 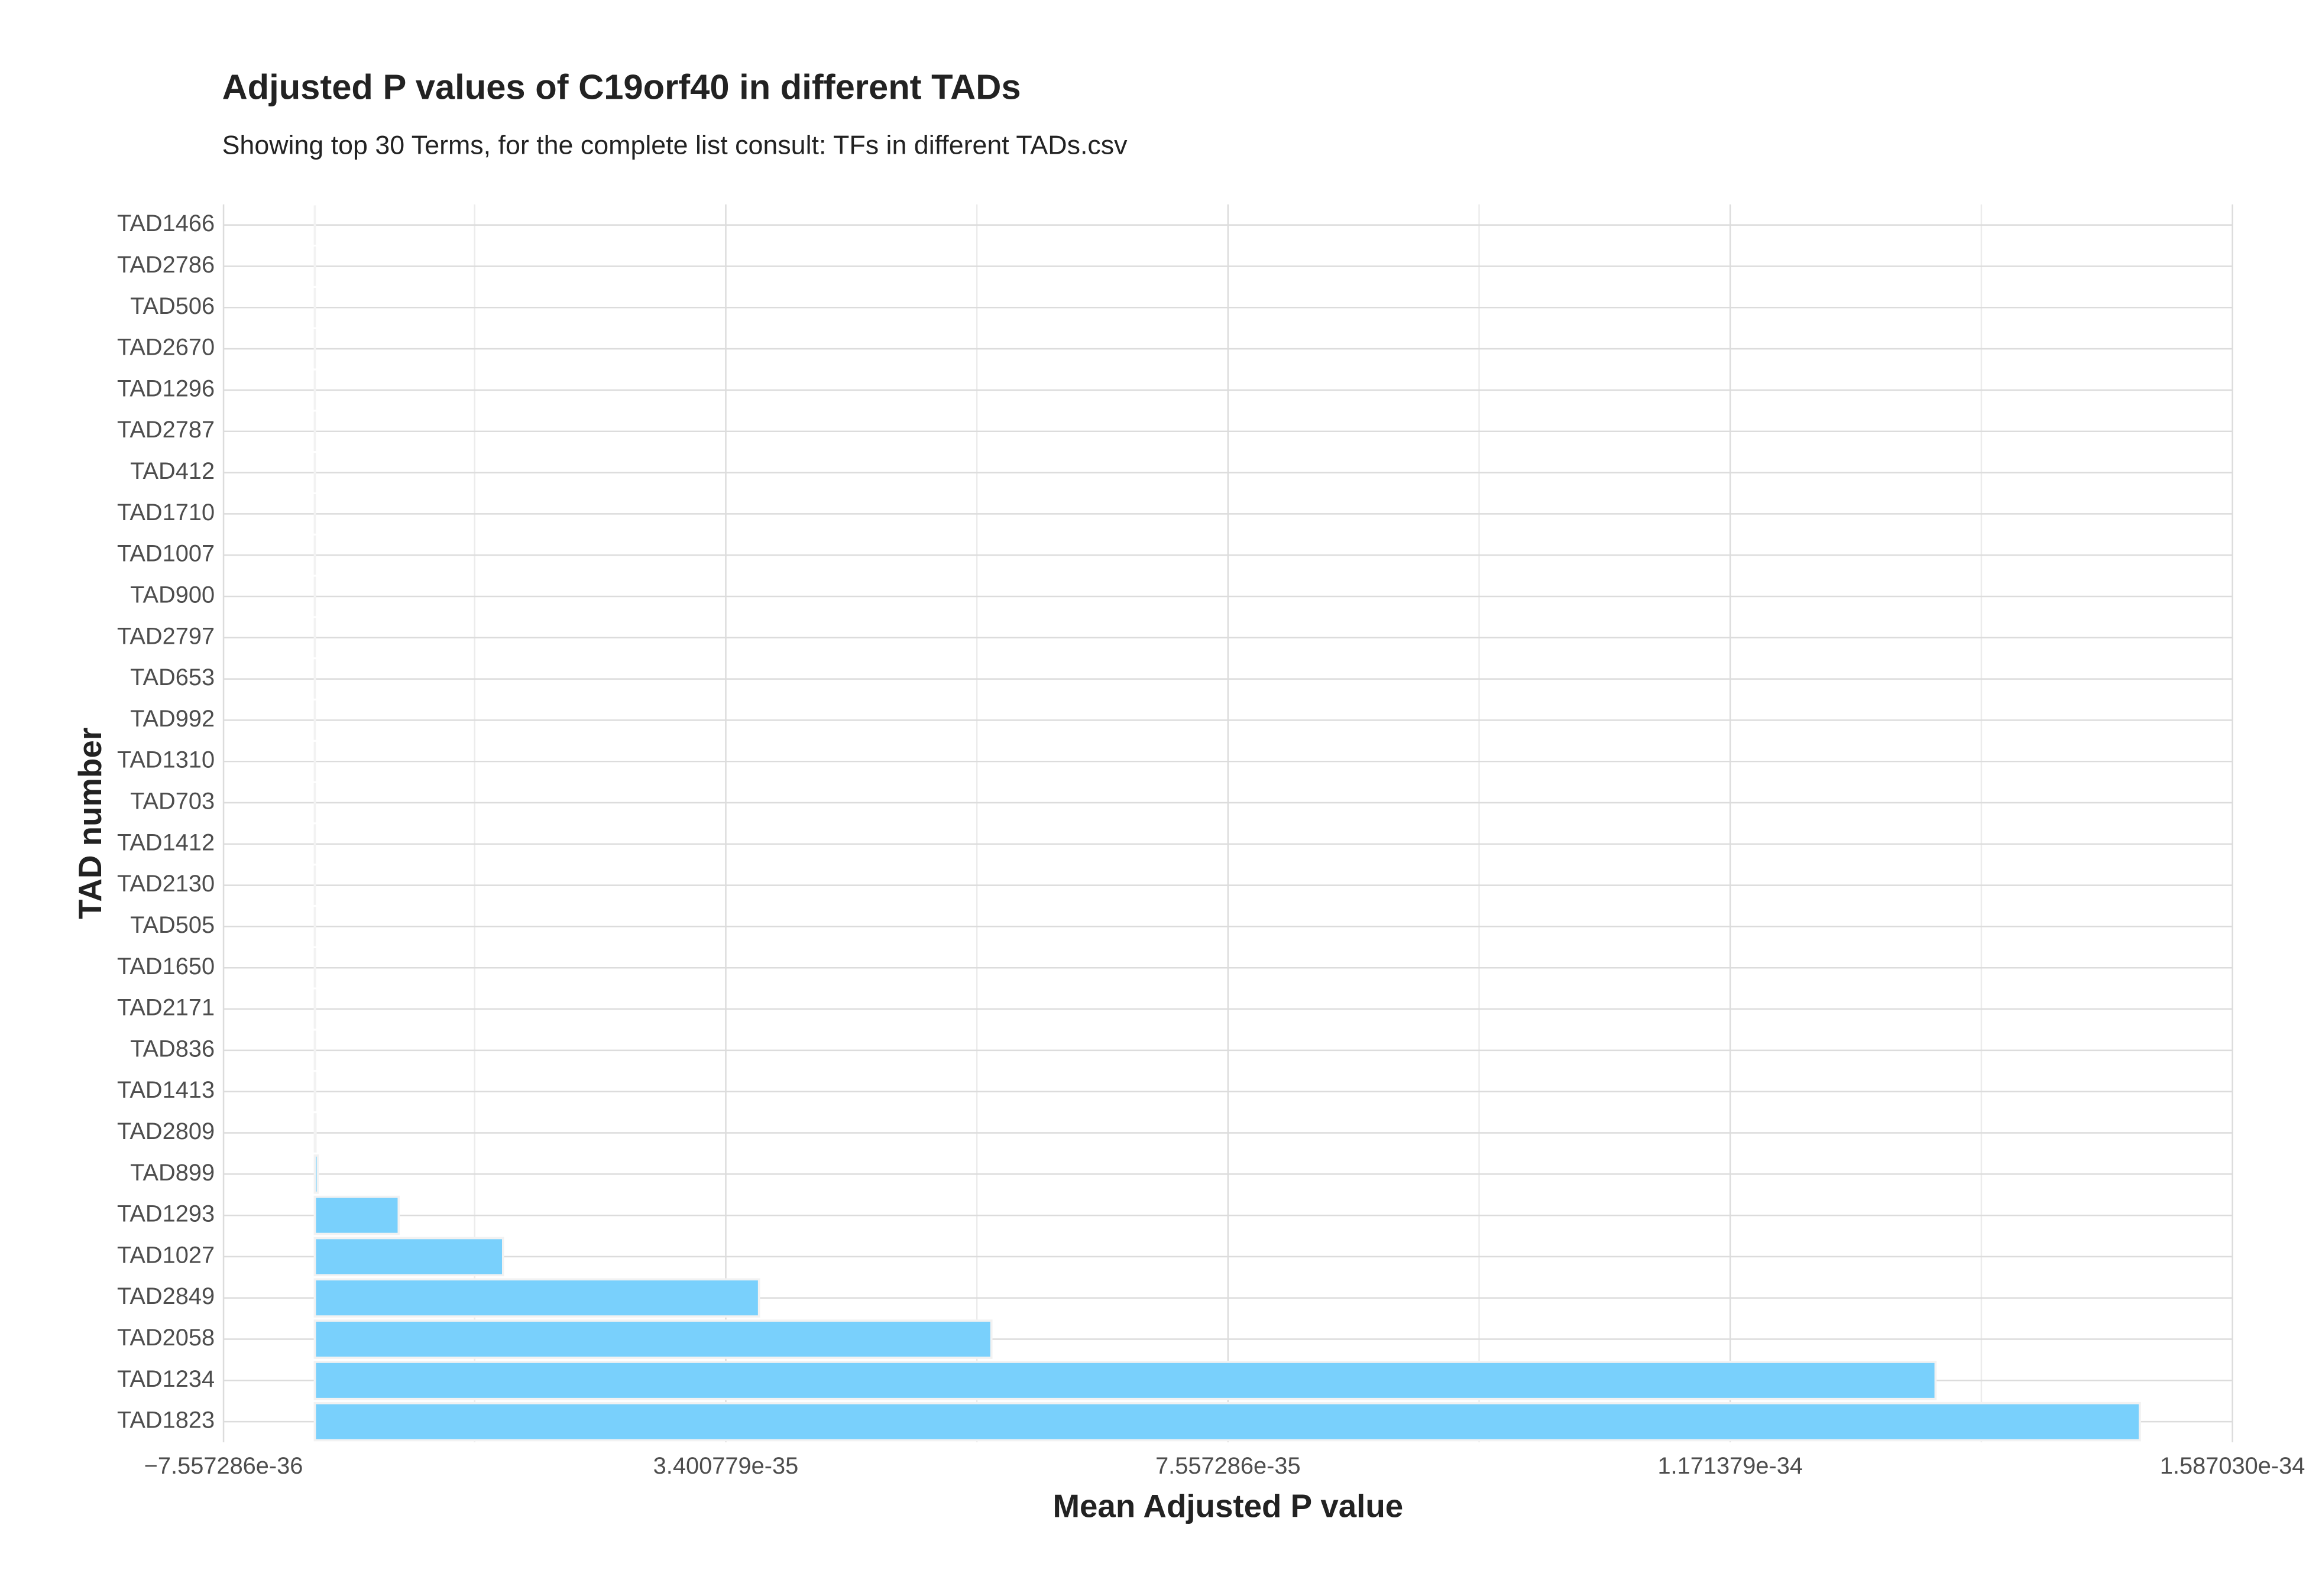 What do you see at coordinates (166, 512) in the screenshot?
I see `y-tick-label: TAD1710` at bounding box center [166, 512].